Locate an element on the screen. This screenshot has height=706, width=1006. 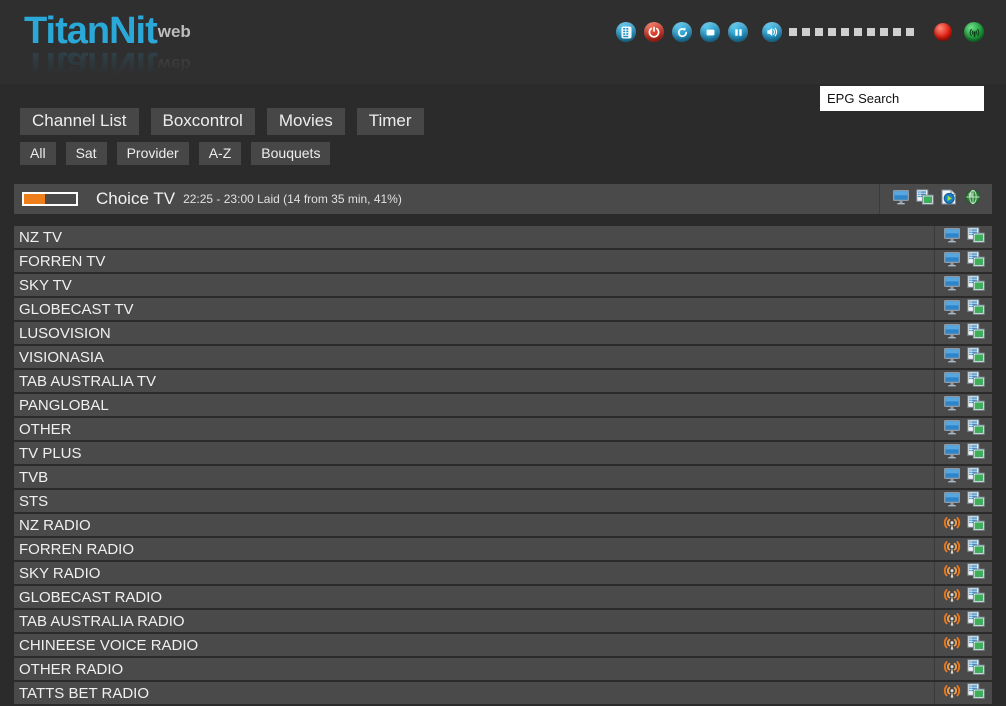
signal-indicator is located at coordinates (974, 32).